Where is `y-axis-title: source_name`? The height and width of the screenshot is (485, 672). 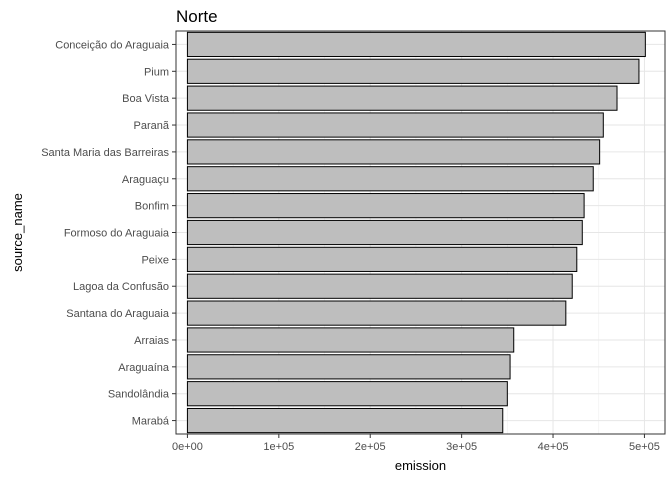 y-axis-title: source_name is located at coordinates (17, 232).